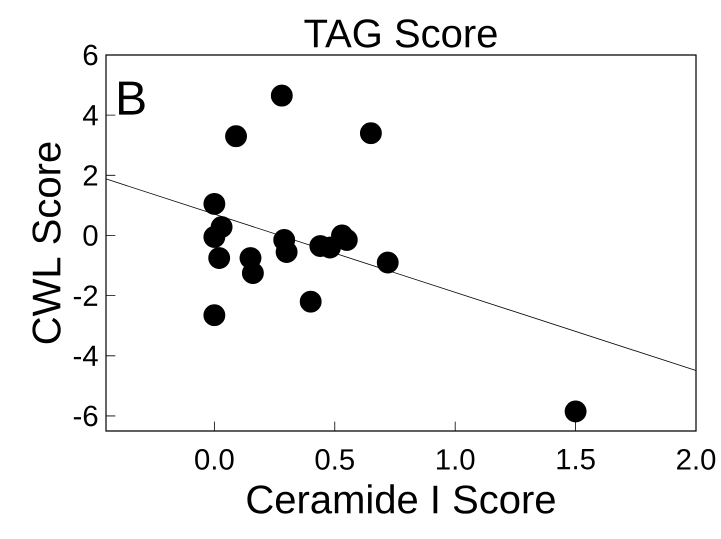 Image resolution: width=721 pixels, height=539 pixels. Describe the element at coordinates (46, 243) in the screenshot. I see `y-axis-title: CWL Score` at that location.